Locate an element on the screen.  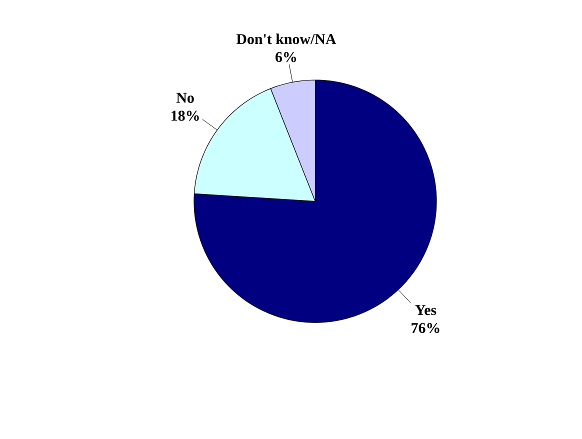
slice-label: Yes is located at coordinates (425, 310).